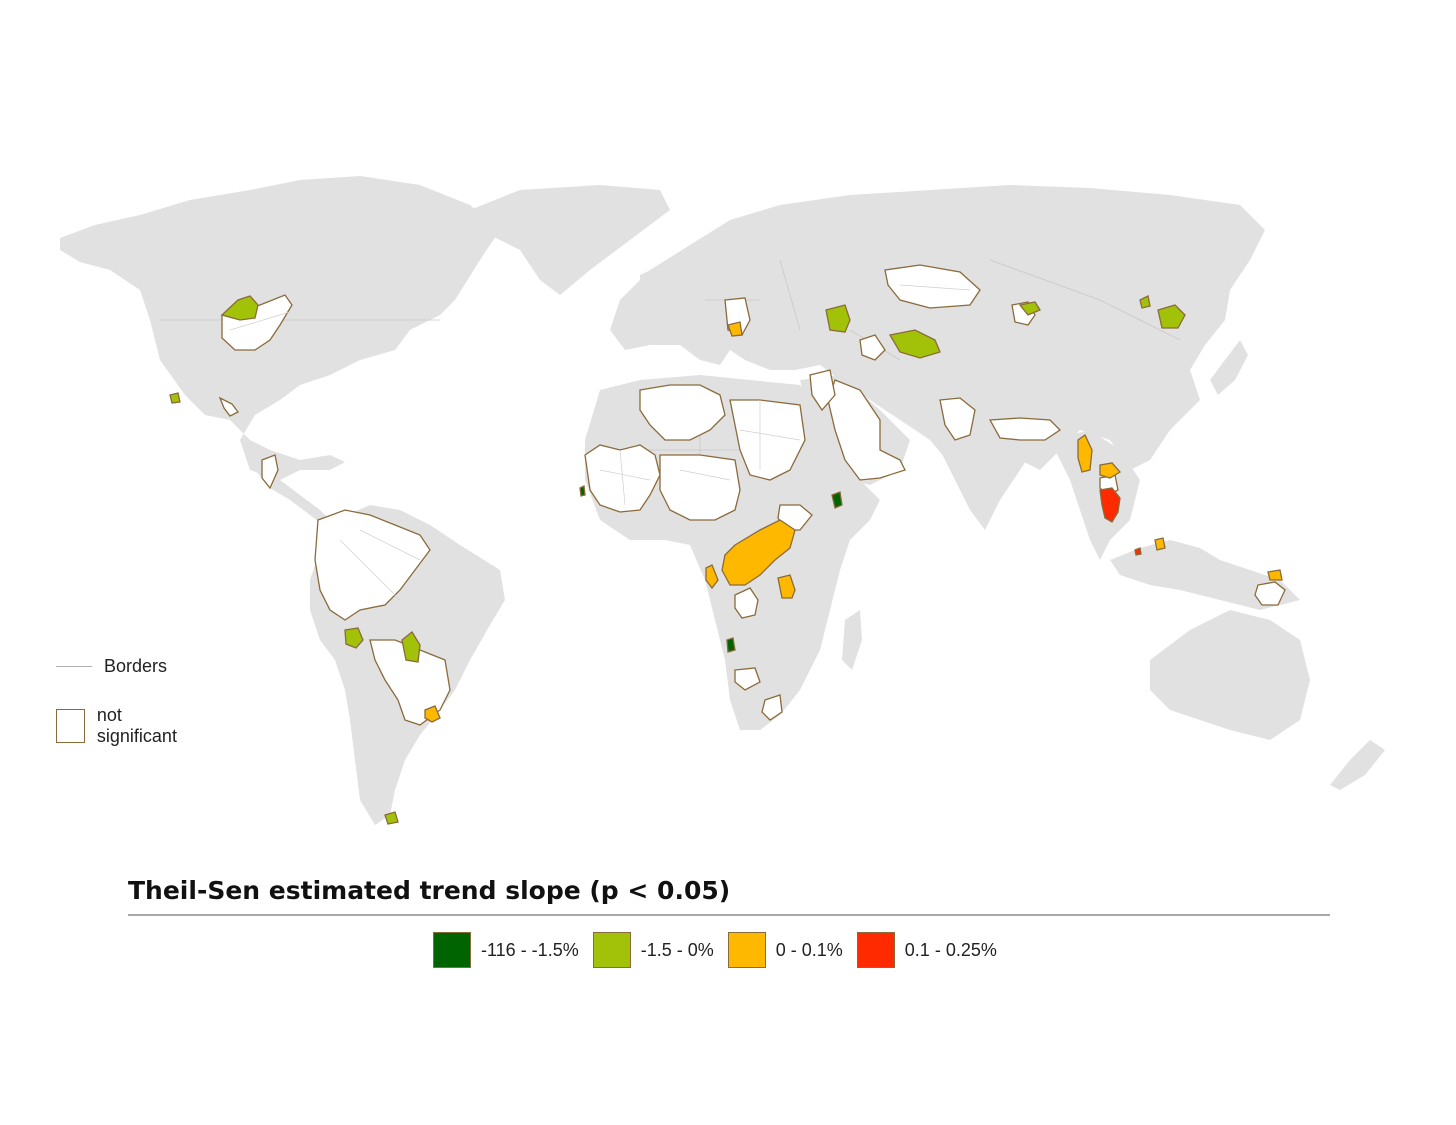 Image resolution: width=1456 pixels, height=1125 pixels. Describe the element at coordinates (1230, 675) in the screenshot. I see `australia` at that location.